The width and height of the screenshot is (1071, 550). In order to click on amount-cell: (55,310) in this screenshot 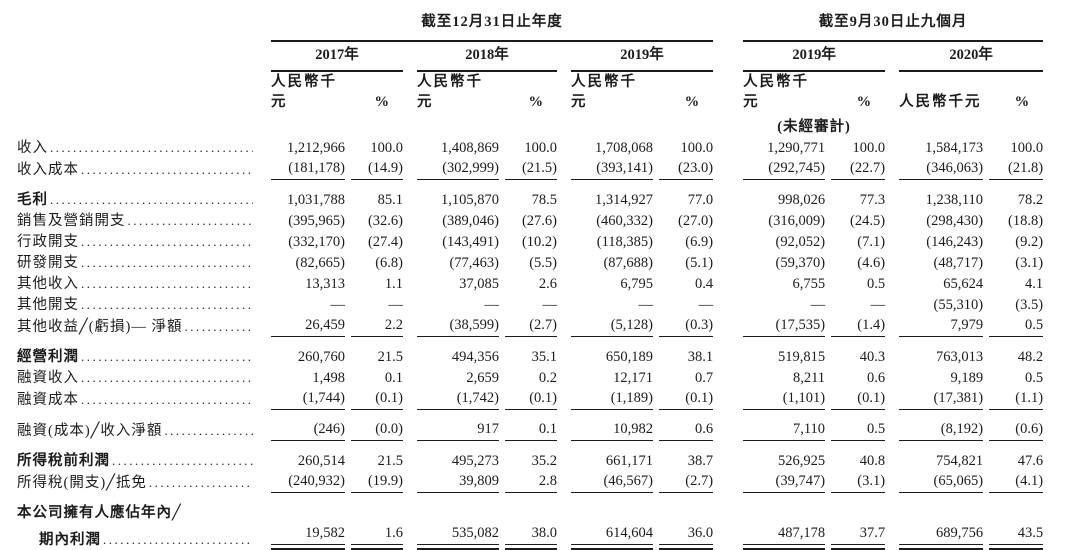, I will do `click(958, 305)`.